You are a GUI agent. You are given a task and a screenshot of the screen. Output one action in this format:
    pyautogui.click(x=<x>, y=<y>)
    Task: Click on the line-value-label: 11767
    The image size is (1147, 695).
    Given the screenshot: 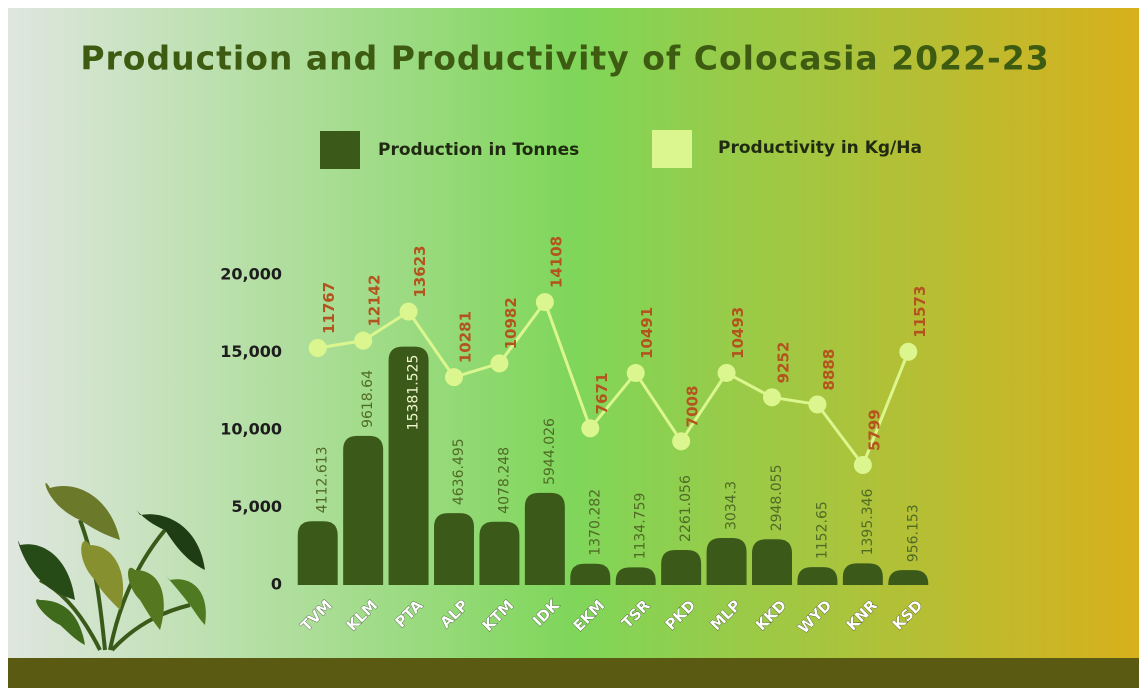 What is the action you would take?
    pyautogui.click(x=329, y=308)
    